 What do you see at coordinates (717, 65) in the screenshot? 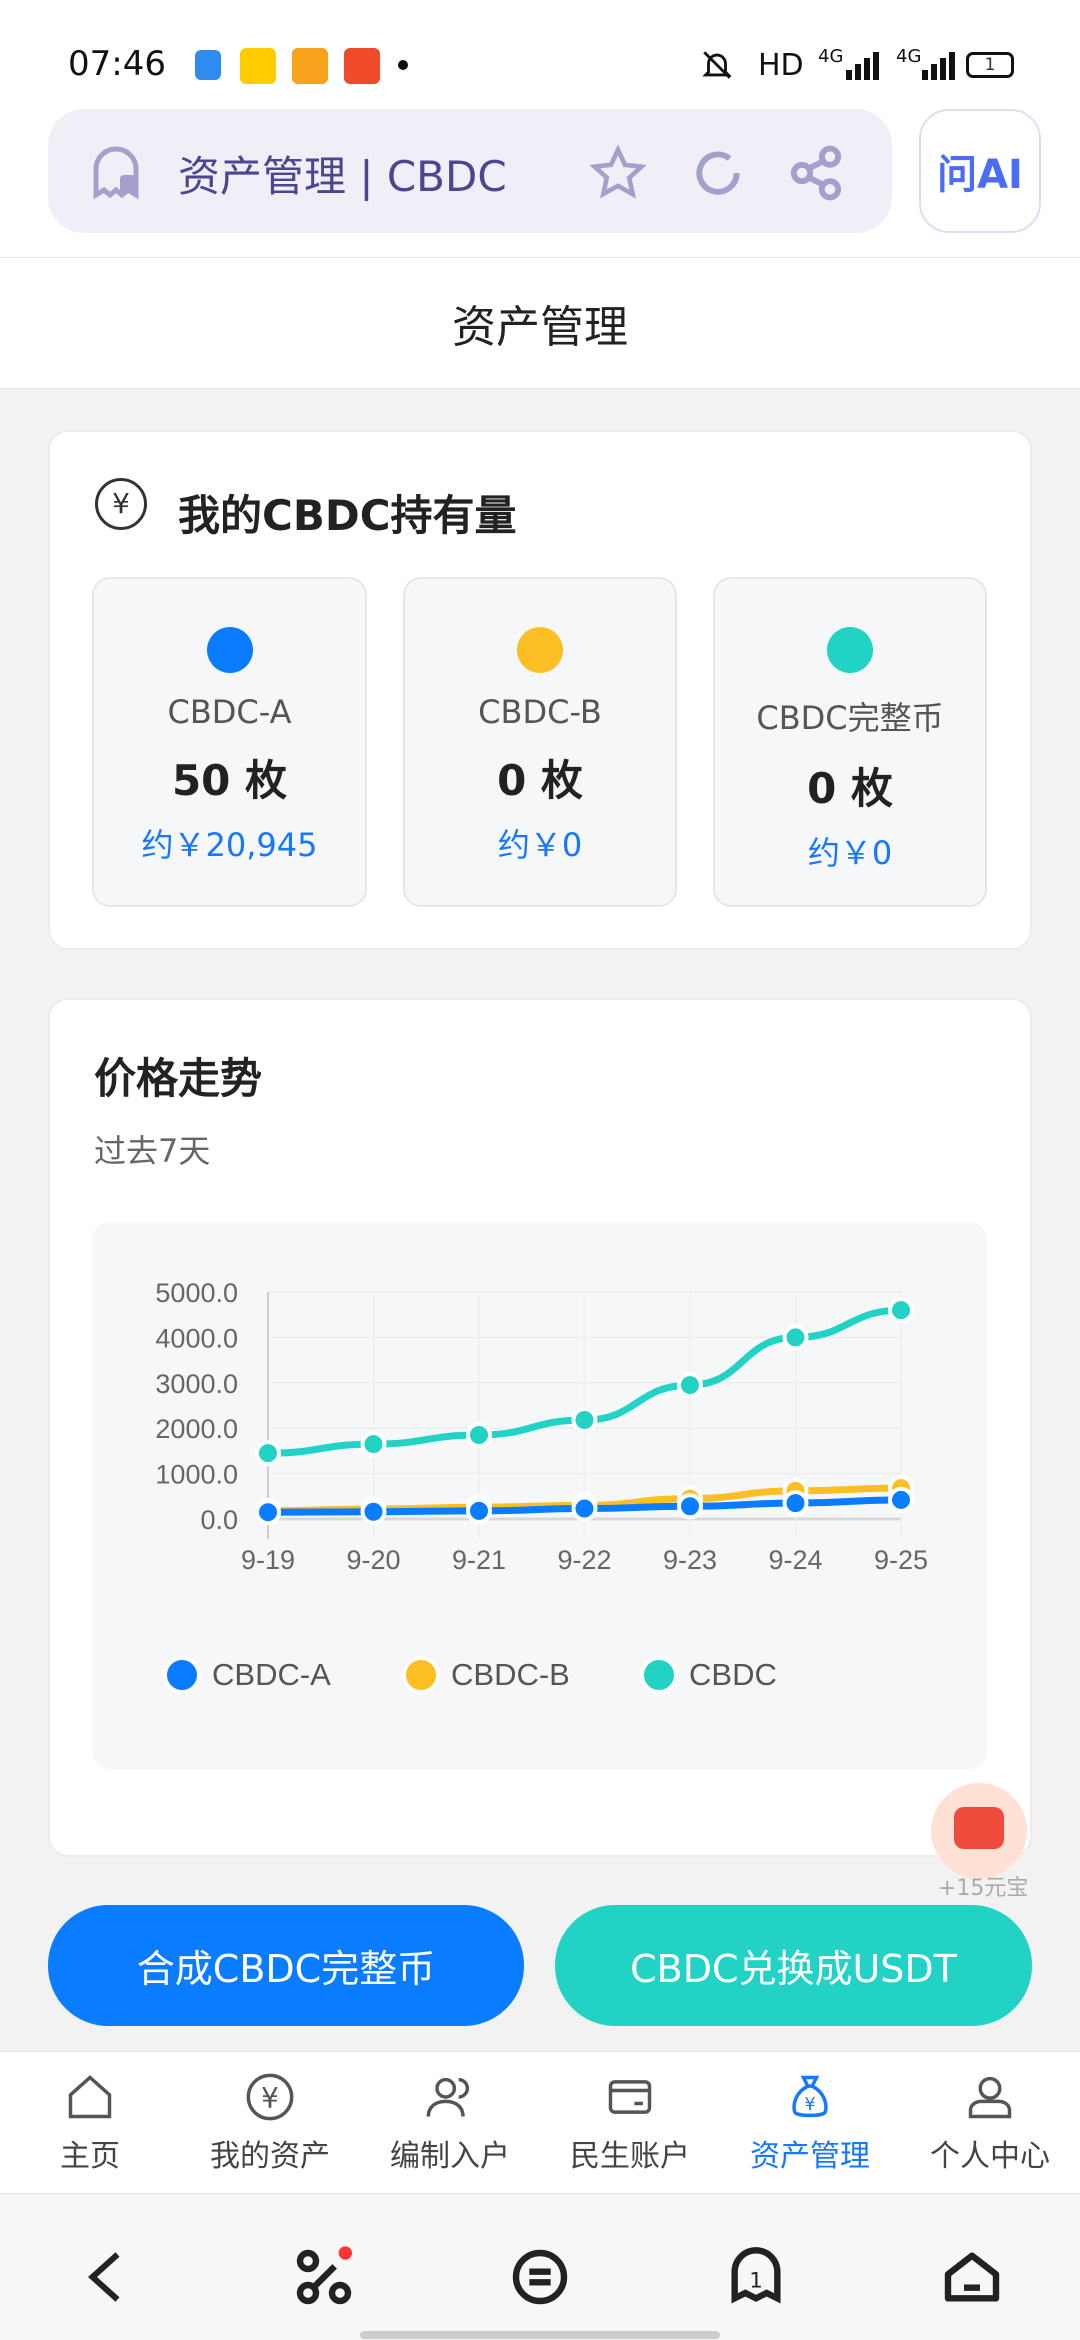
I see `mute-icon` at bounding box center [717, 65].